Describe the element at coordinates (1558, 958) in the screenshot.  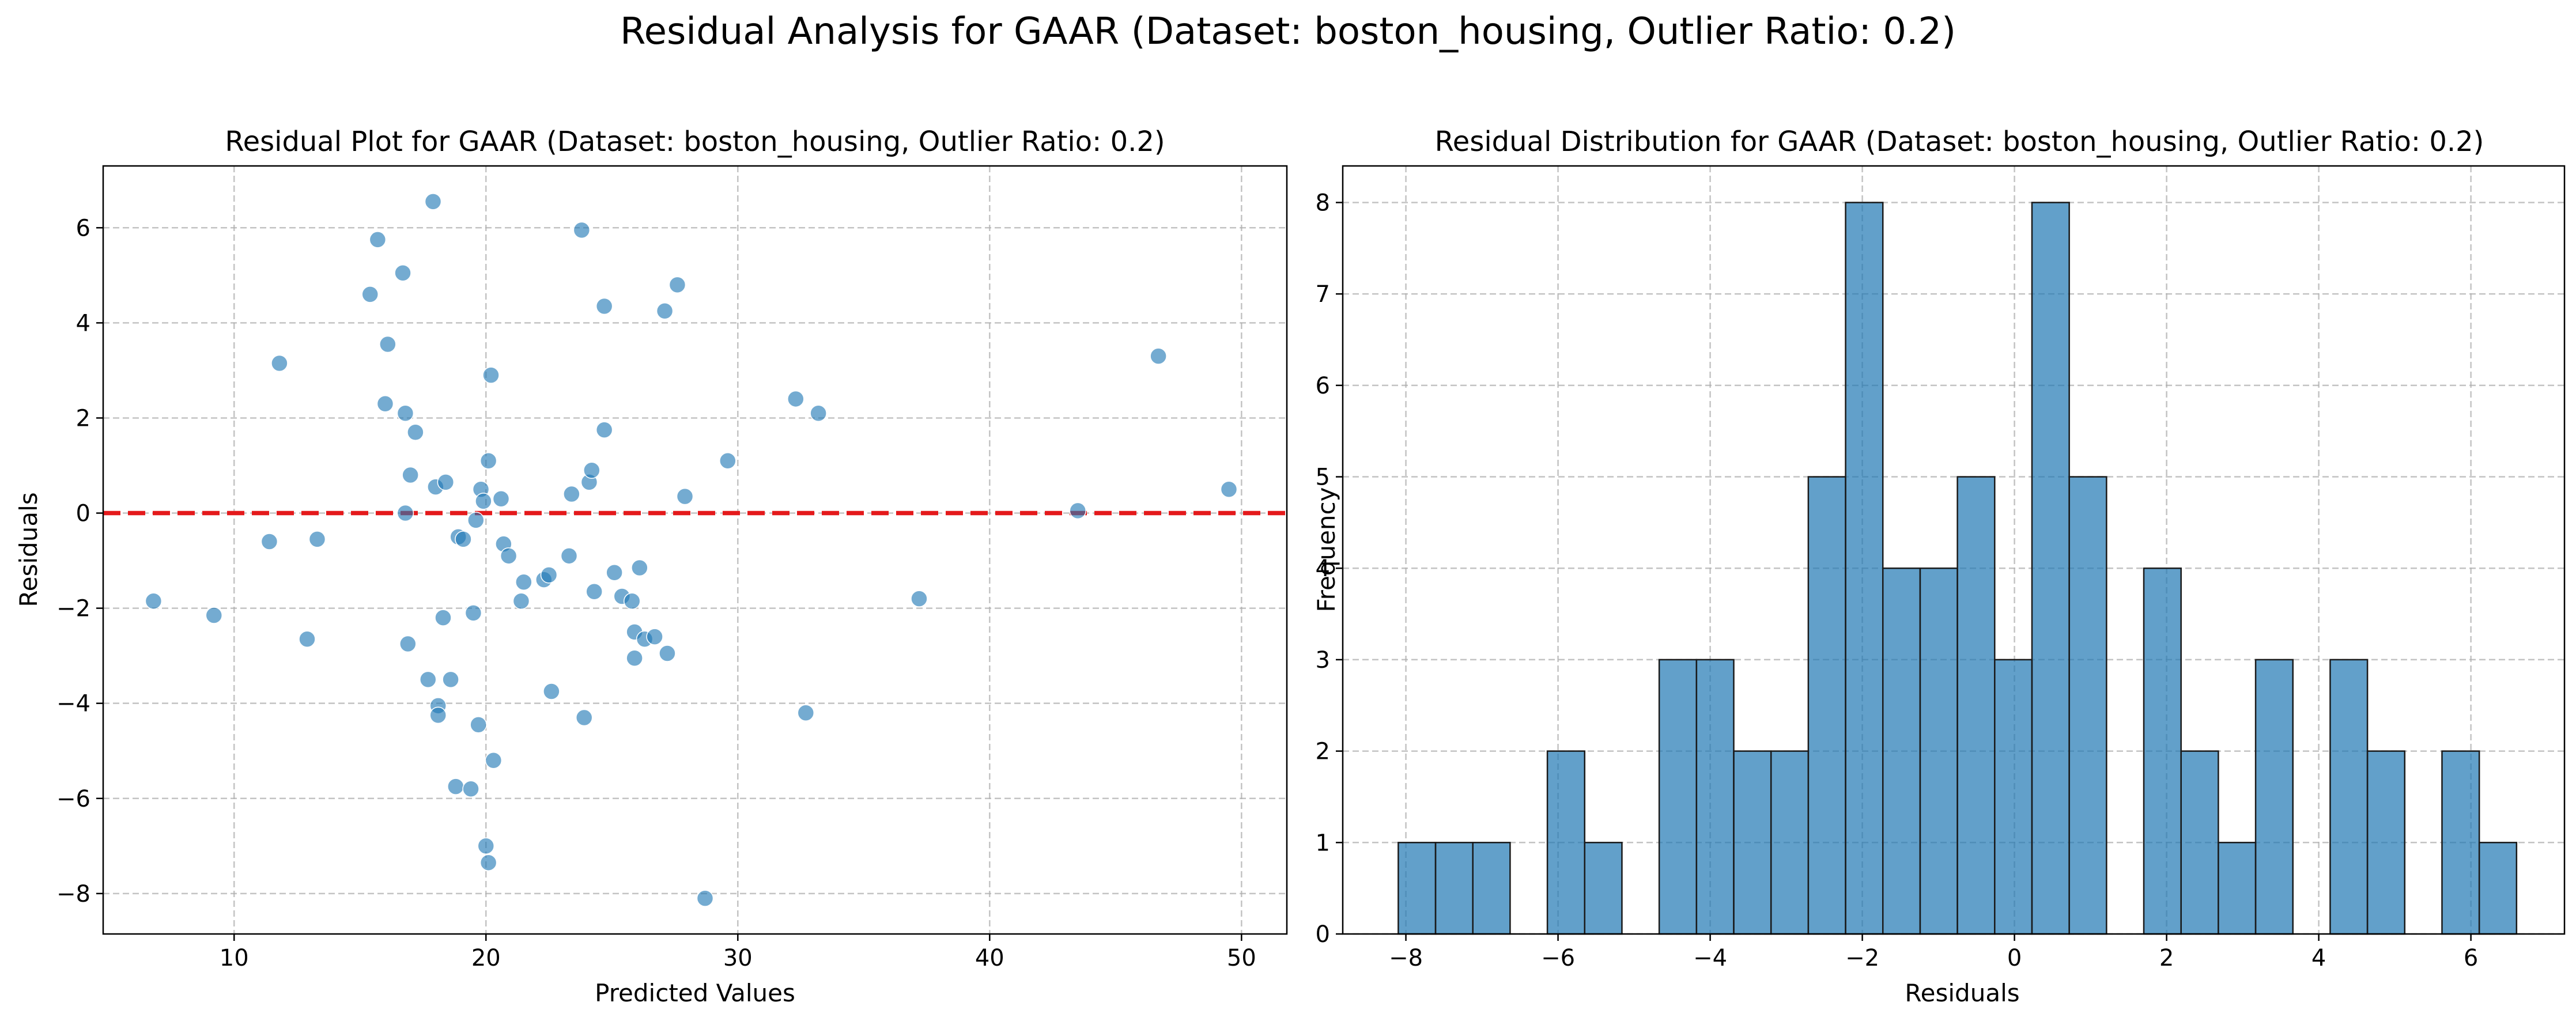
I see `histogram-x-tick-label: −6` at that location.